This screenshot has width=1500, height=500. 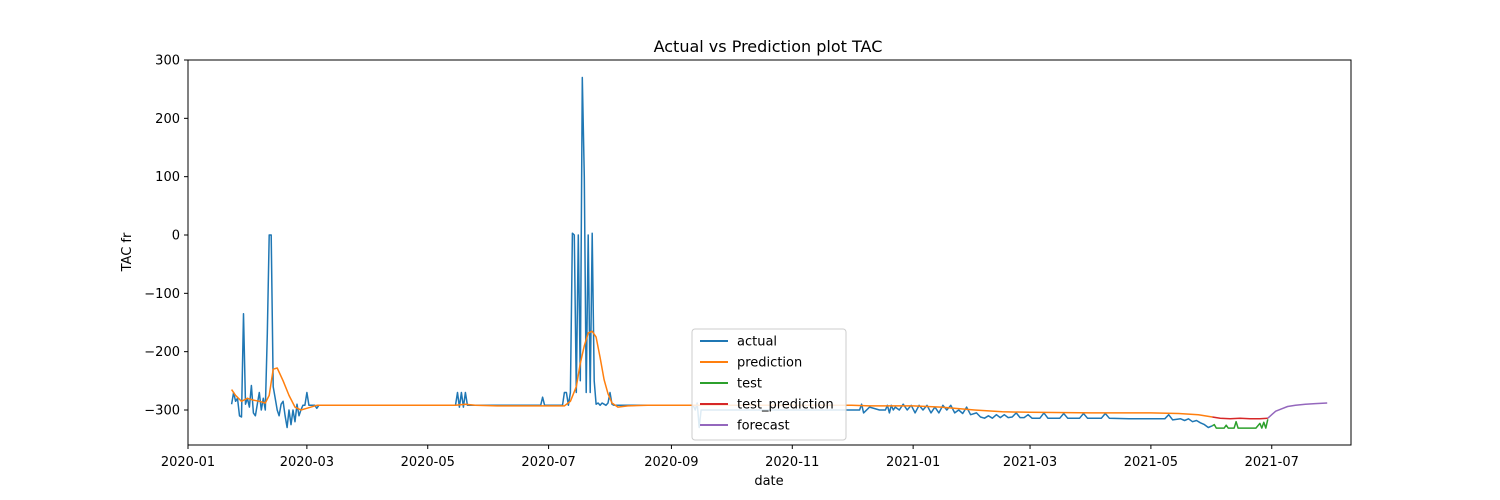 I want to click on y-tick-label: −200, so click(x=162, y=352).